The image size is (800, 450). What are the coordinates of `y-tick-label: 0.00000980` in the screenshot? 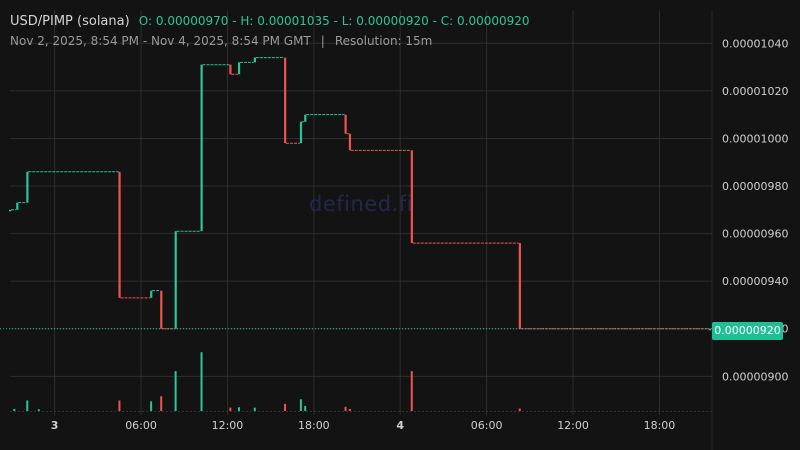 It's located at (755, 186).